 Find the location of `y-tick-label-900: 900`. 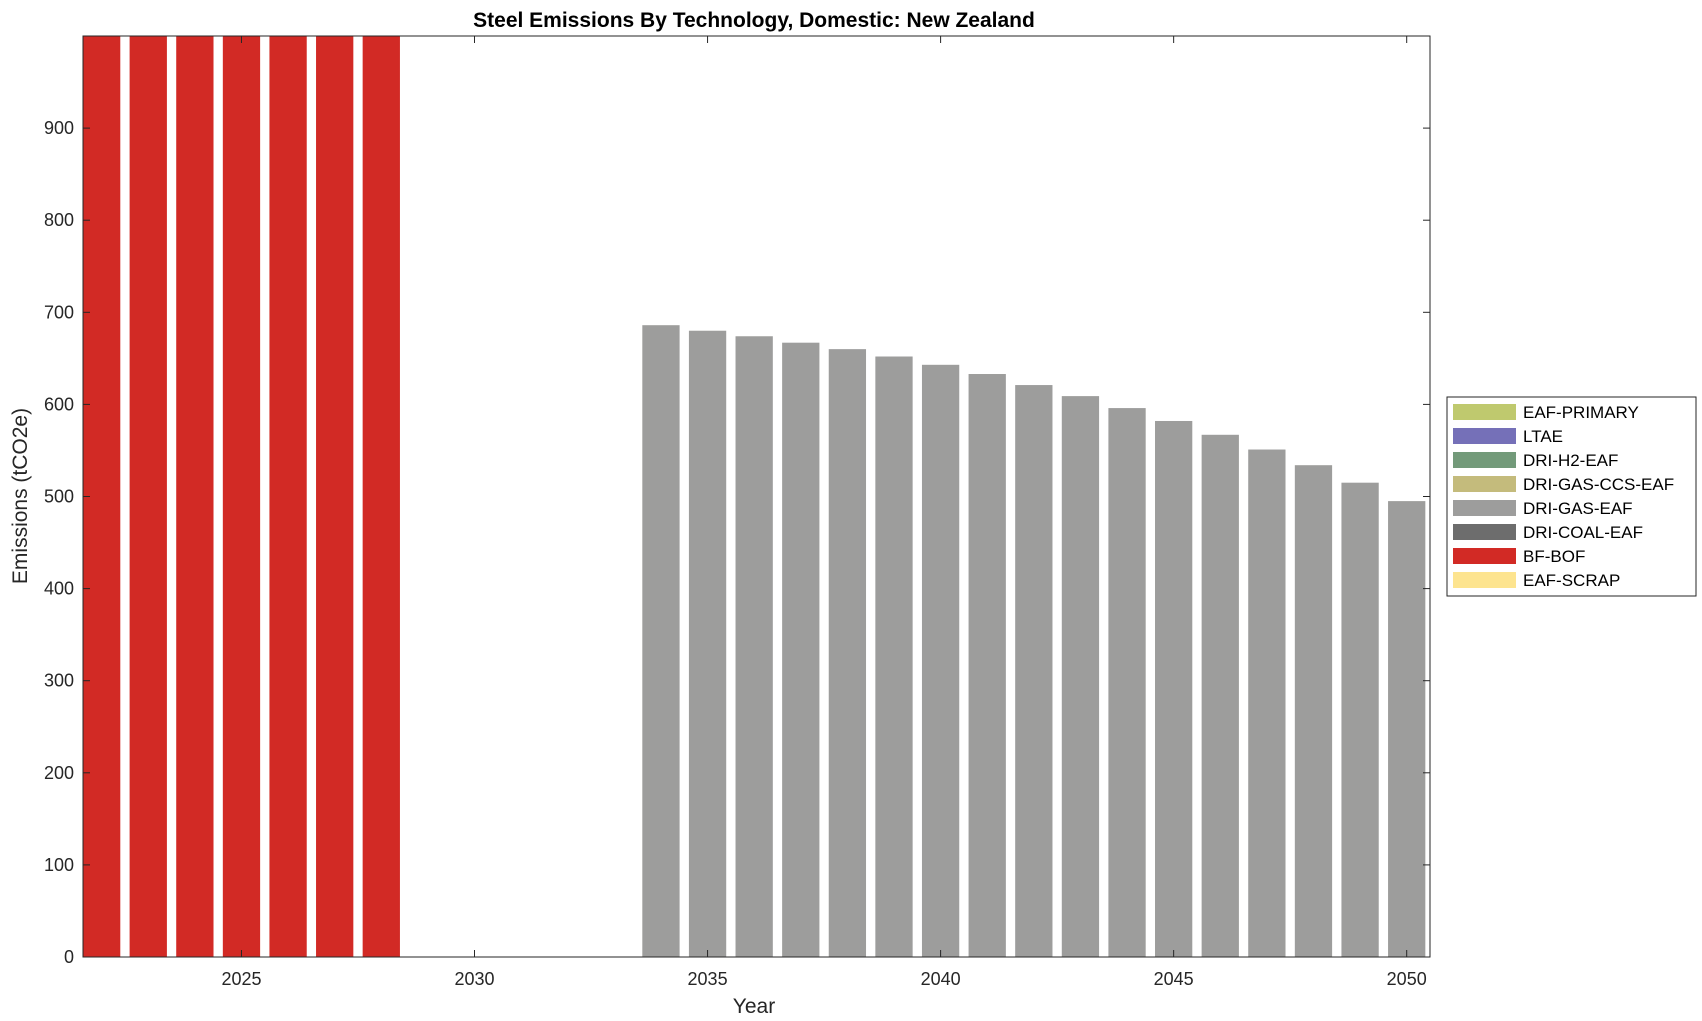

y-tick-label-900: 900 is located at coordinates (59, 128).